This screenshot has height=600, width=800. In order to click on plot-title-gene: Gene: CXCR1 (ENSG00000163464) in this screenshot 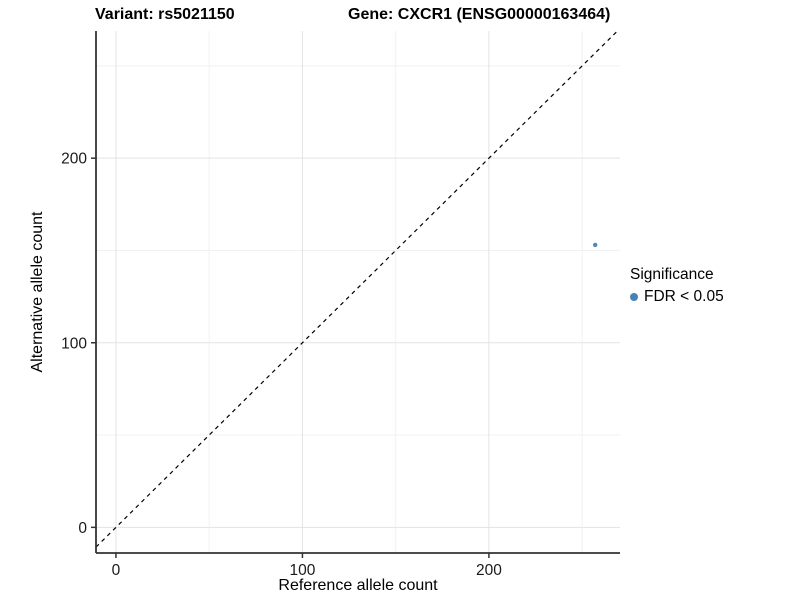, I will do `click(479, 14)`.